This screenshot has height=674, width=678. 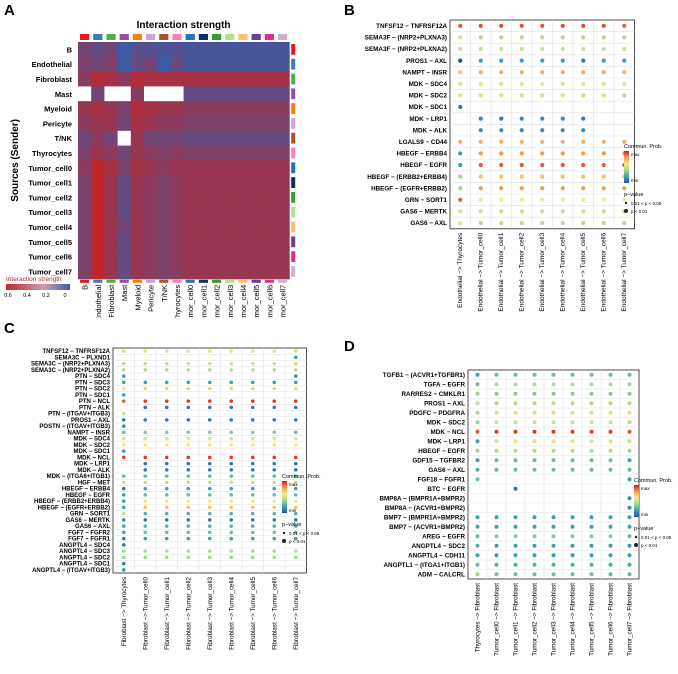 What do you see at coordinates (71, 571) in the screenshot?
I see `ligand-receptor-label: ANGPTL4 − (ITGAV+ITGB3)` at bounding box center [71, 571].